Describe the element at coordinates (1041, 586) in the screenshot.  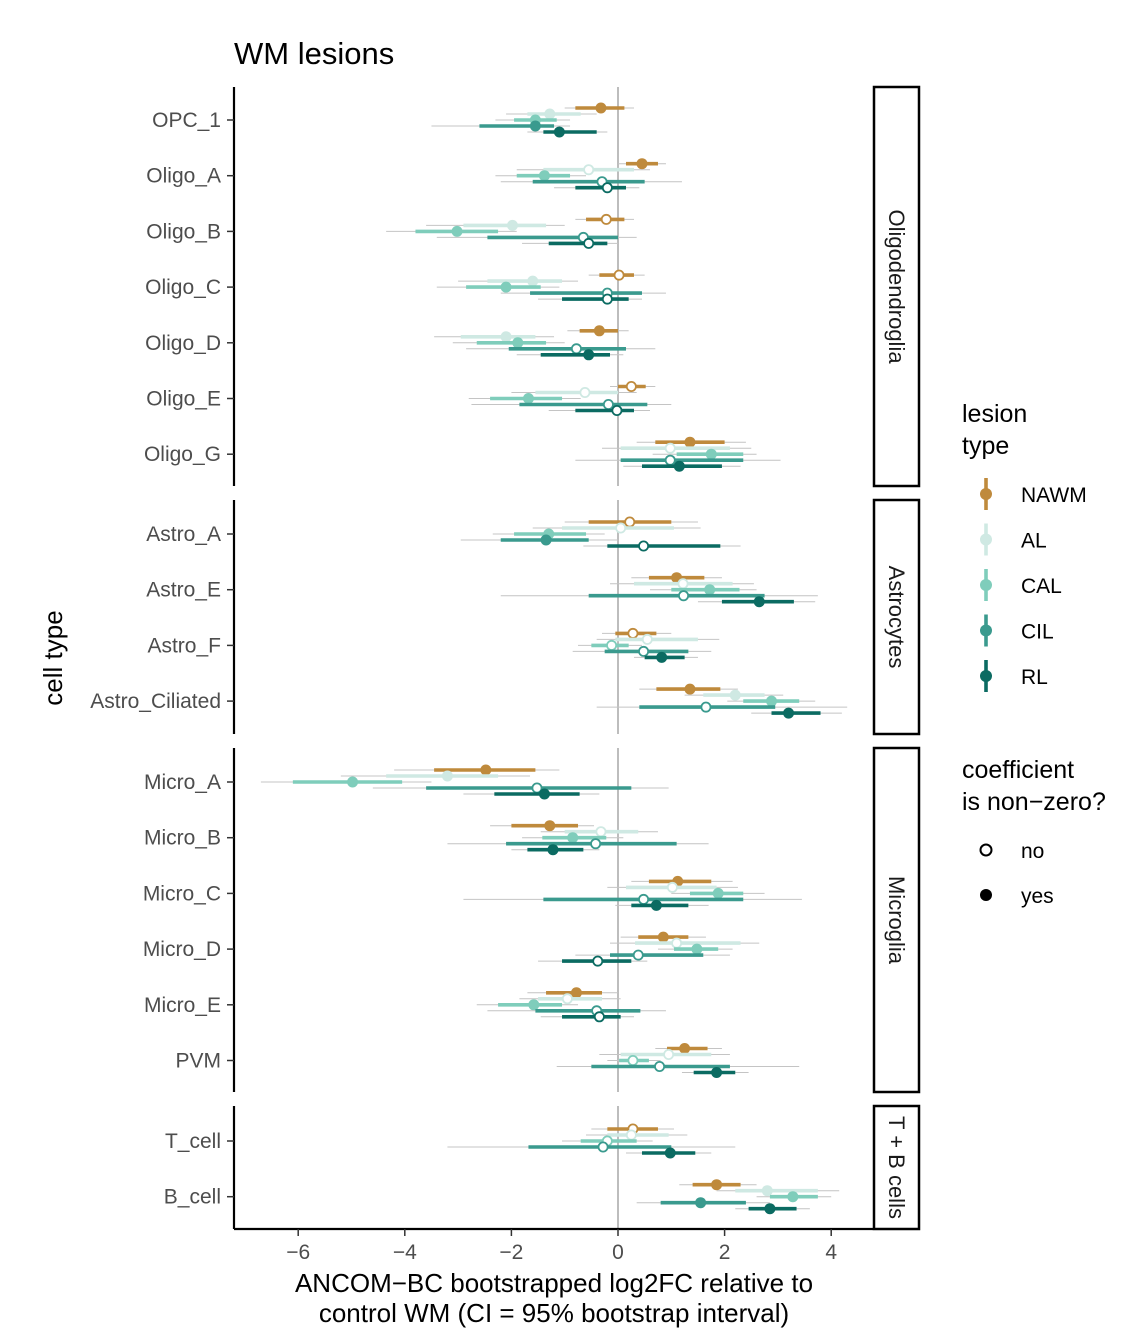
I see `legend-lesion-label: CAL` at that location.